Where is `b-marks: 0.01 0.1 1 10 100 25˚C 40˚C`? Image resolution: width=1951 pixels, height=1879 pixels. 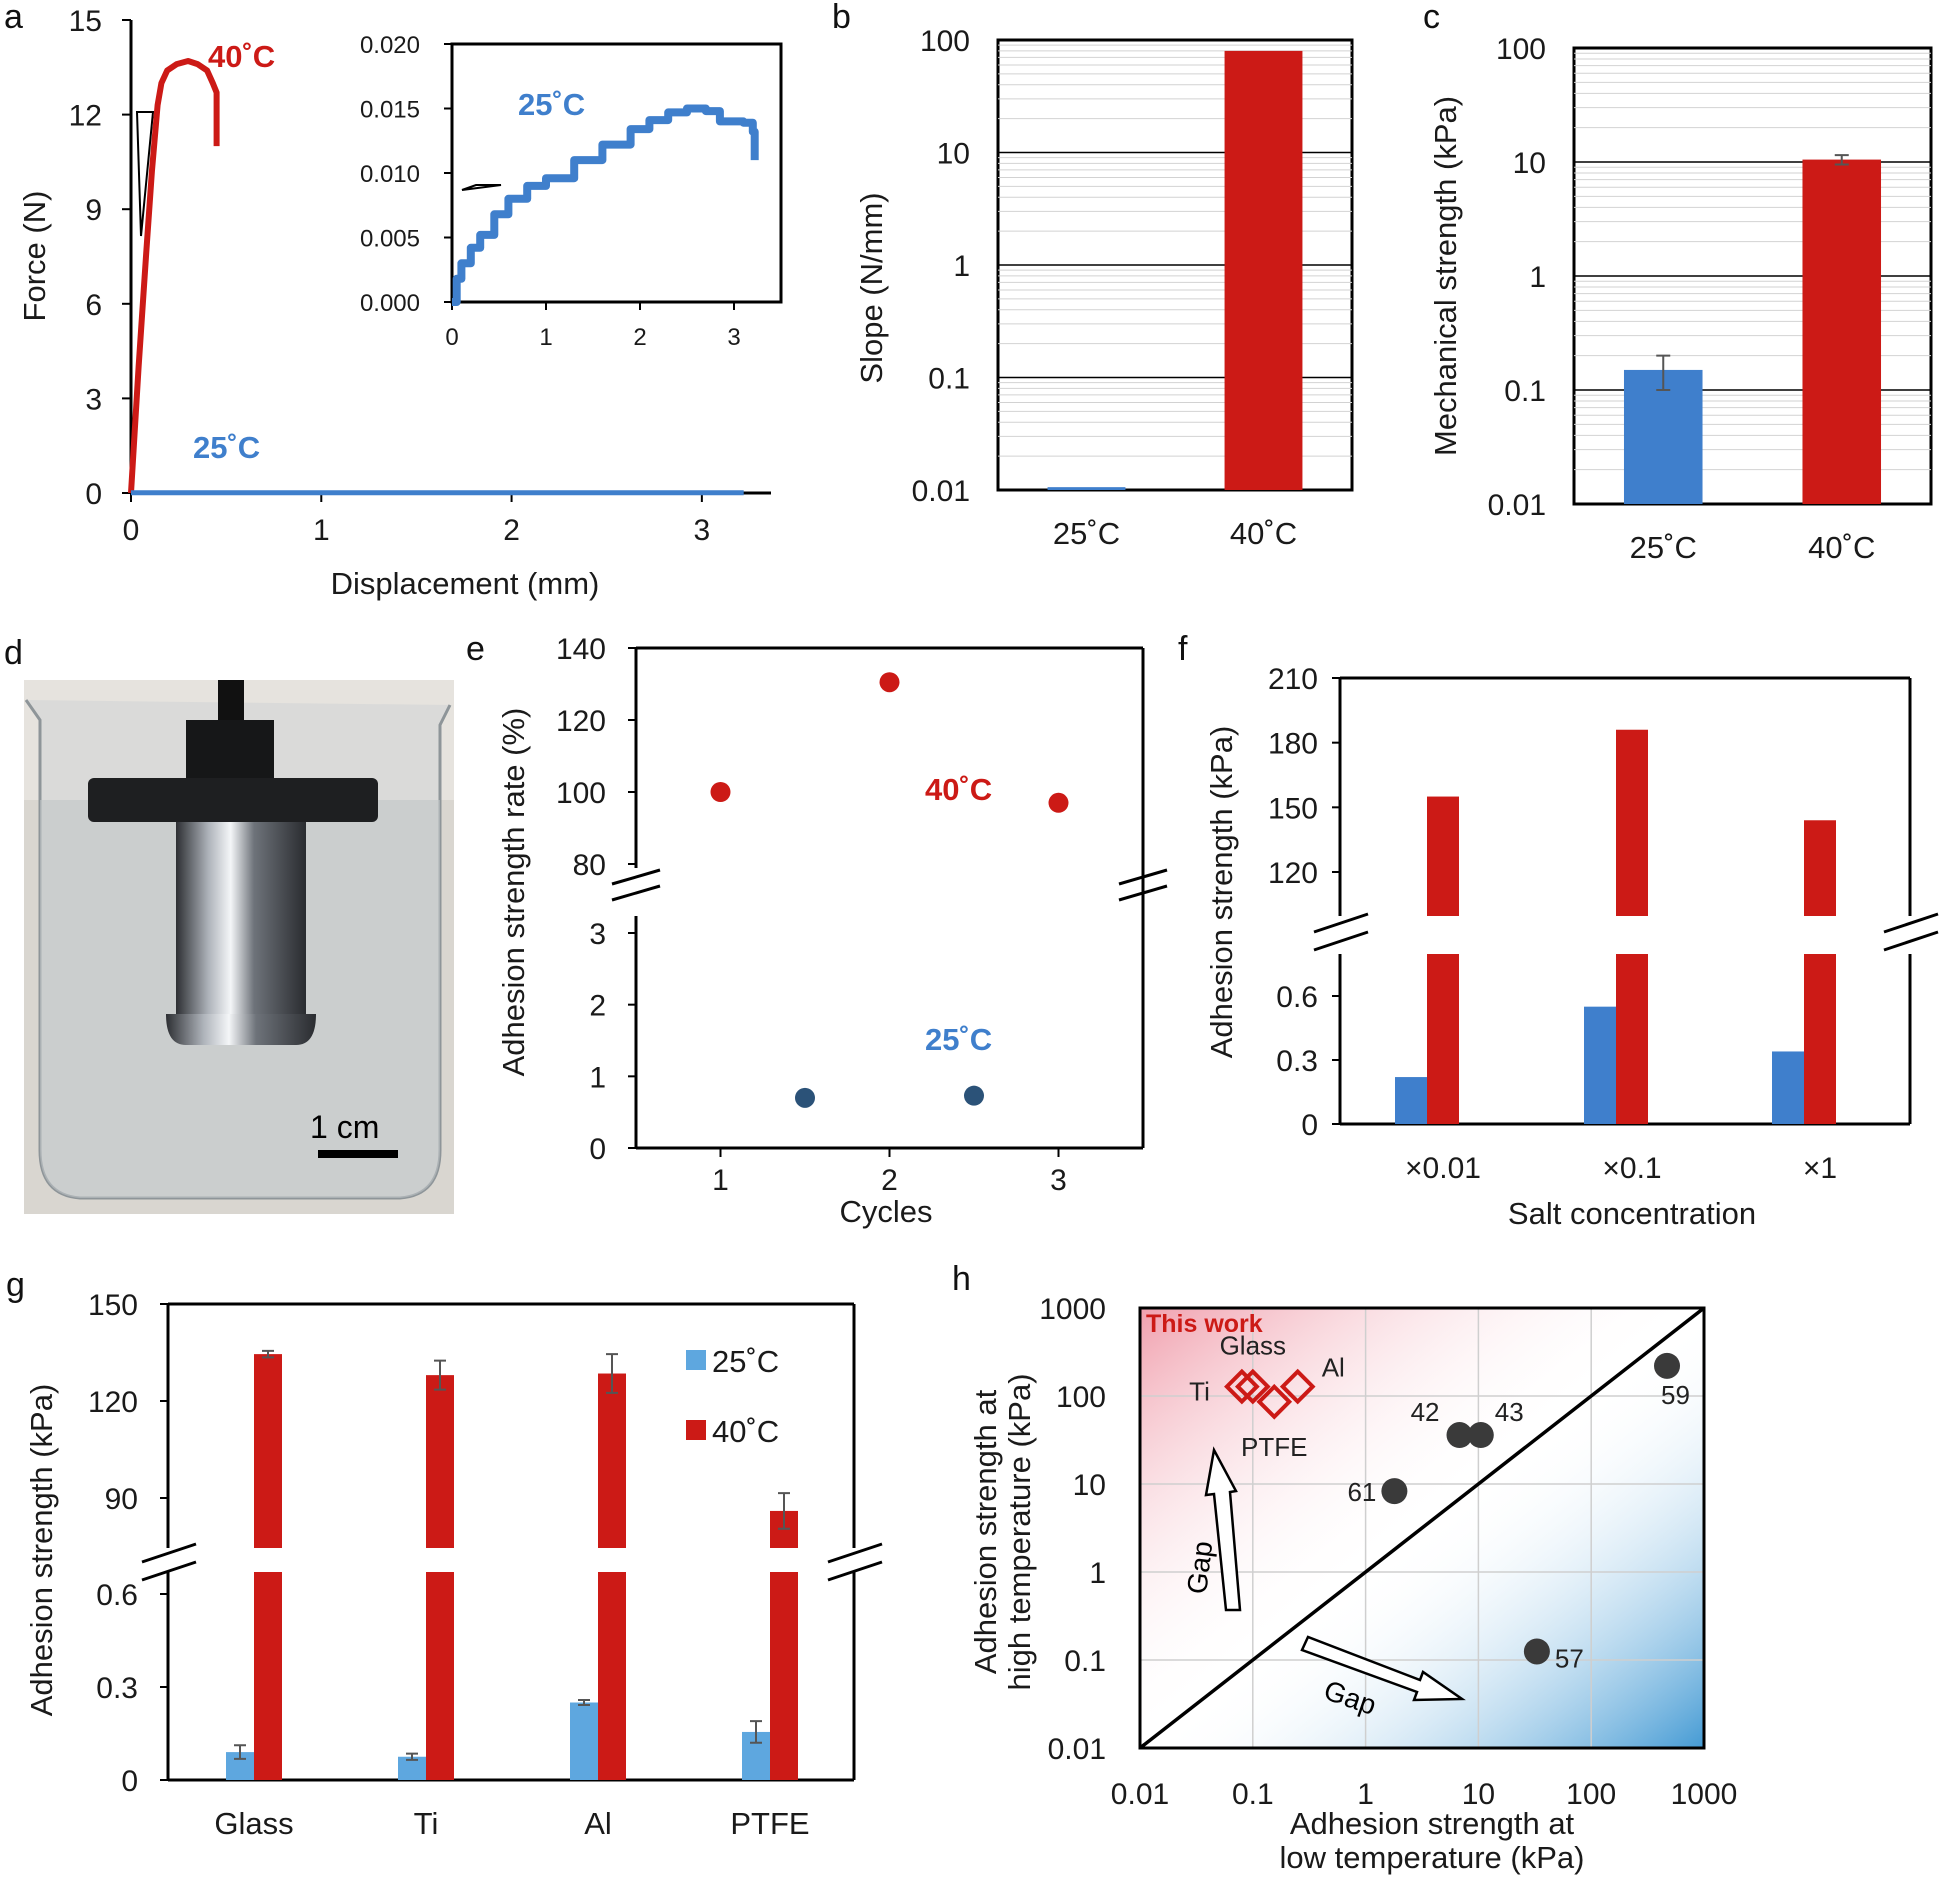 b-marks: 0.01 0.1 1 10 100 25˚C 40˚C is located at coordinates (1132, 288).